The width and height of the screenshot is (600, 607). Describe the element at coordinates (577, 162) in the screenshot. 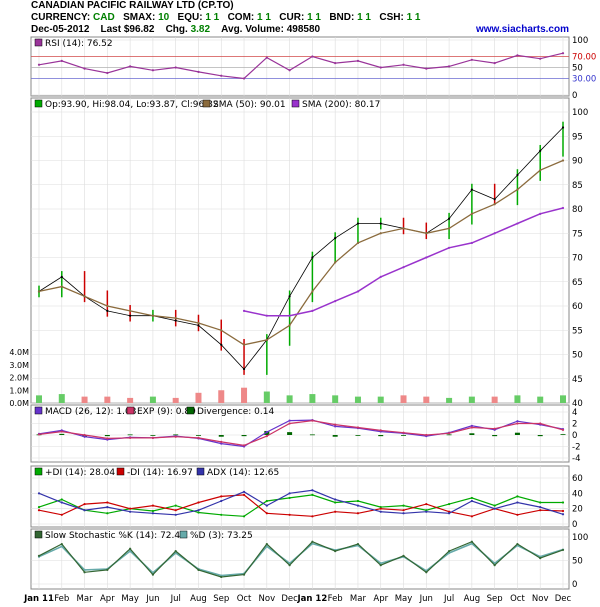

I see `y-tick-label: 90` at that location.